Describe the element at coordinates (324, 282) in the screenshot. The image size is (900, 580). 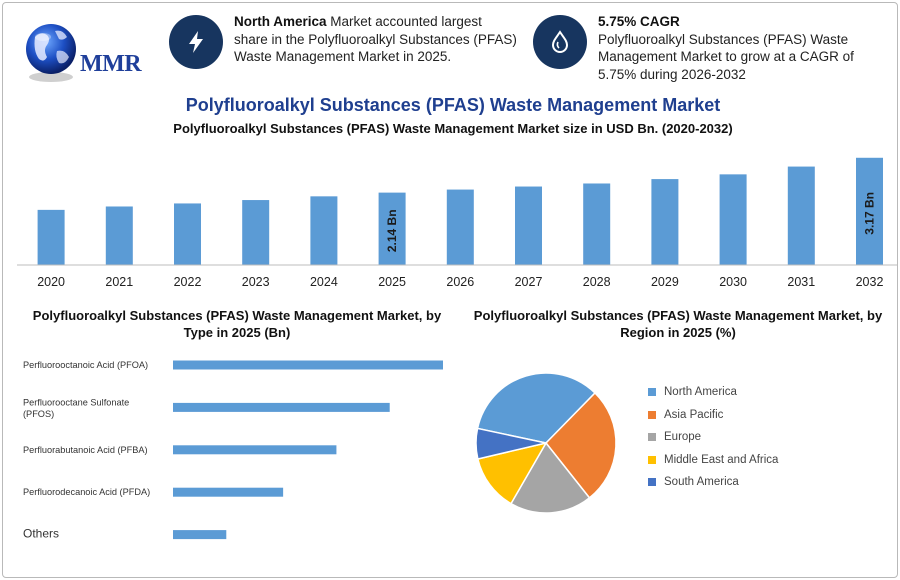
I see `x-tick-label: 2024` at that location.